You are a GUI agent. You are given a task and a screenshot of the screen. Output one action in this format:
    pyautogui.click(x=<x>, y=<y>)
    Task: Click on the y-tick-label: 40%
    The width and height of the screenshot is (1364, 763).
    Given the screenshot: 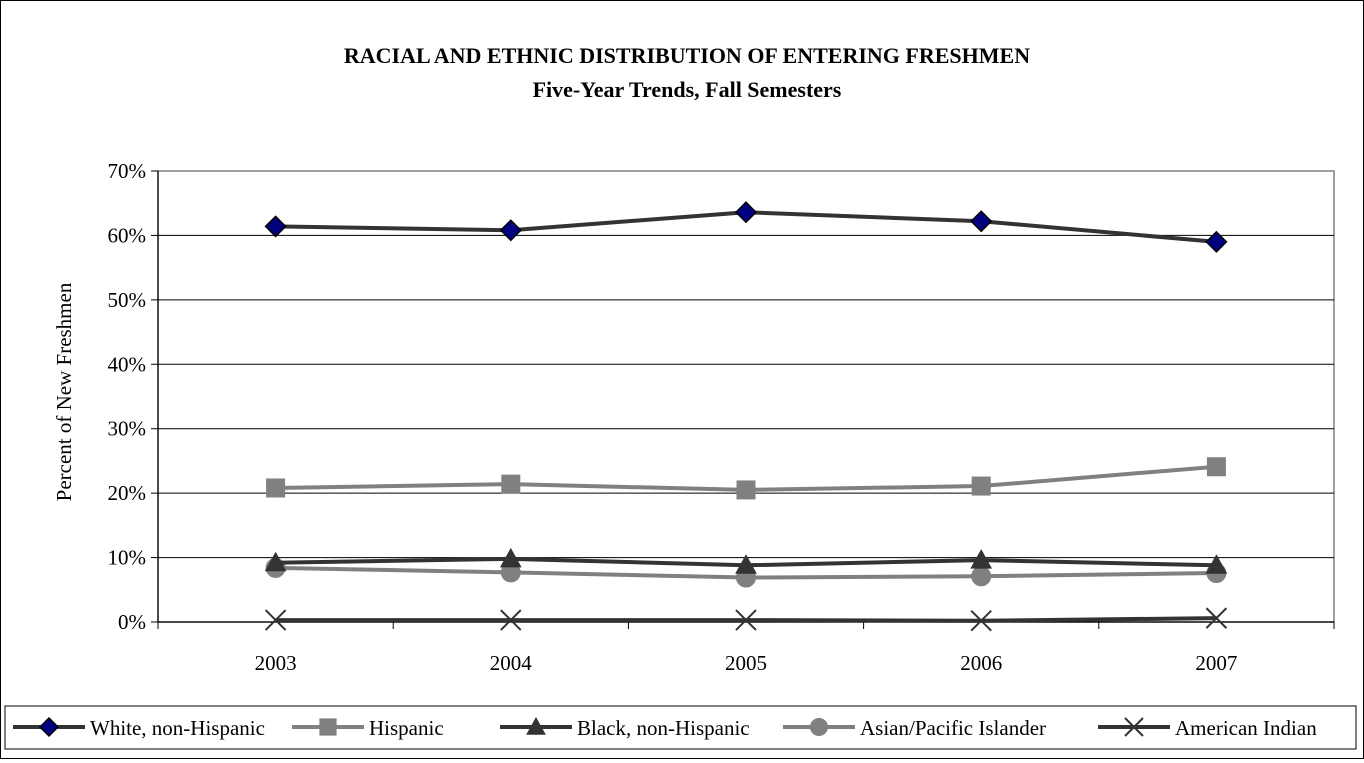 What is the action you would take?
    pyautogui.click(x=127, y=364)
    